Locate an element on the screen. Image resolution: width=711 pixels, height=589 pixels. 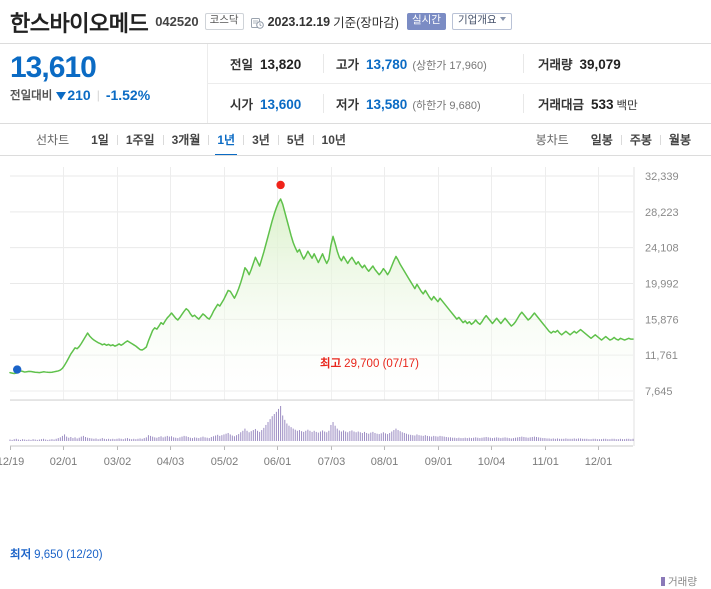
value: 13,600 is located at coordinates (281, 104).